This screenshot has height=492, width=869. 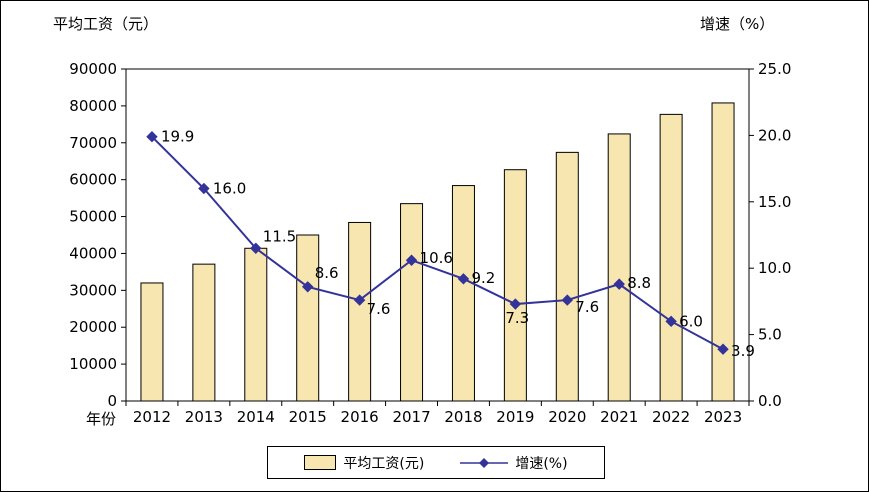 I want to click on y-left-tick-label: 90000, so click(x=93, y=69).